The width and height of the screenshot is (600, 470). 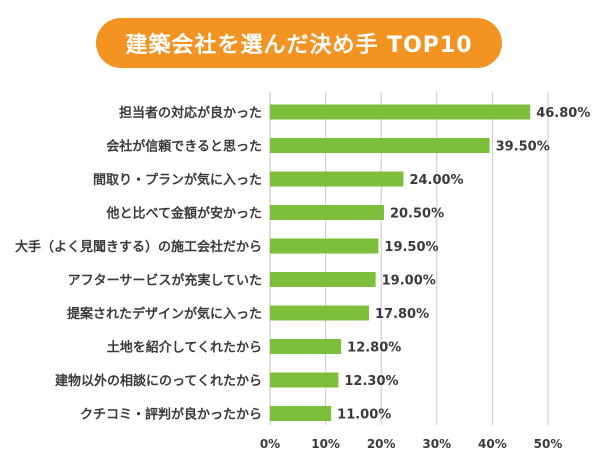 I want to click on category-label: 会社が信頼できると思った, so click(x=184, y=147).